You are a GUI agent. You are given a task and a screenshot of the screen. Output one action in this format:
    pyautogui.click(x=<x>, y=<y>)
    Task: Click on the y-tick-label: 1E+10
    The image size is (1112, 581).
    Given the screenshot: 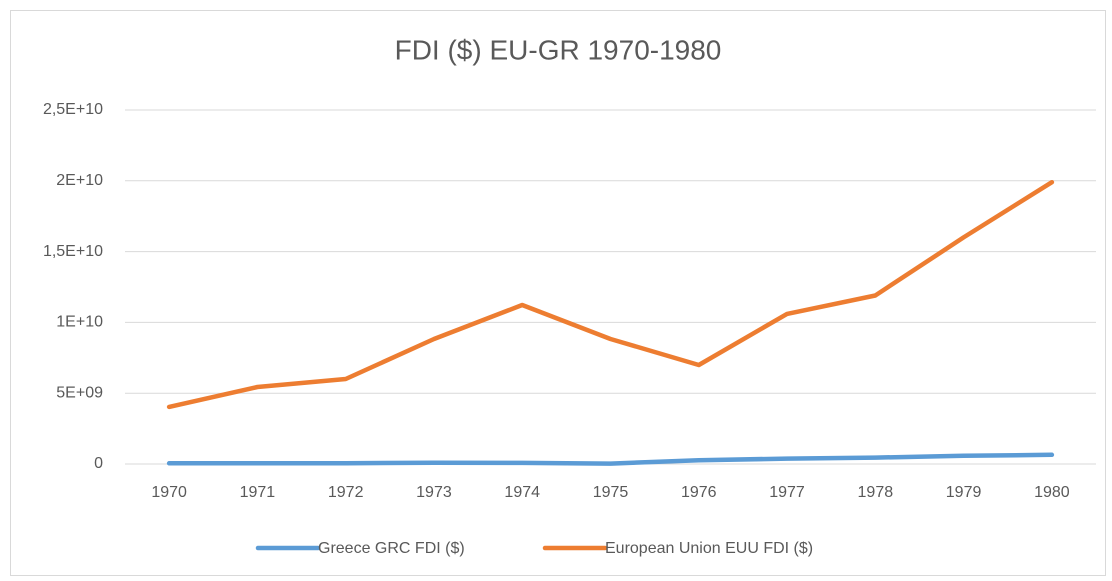 What is the action you would take?
    pyautogui.click(x=79, y=322)
    